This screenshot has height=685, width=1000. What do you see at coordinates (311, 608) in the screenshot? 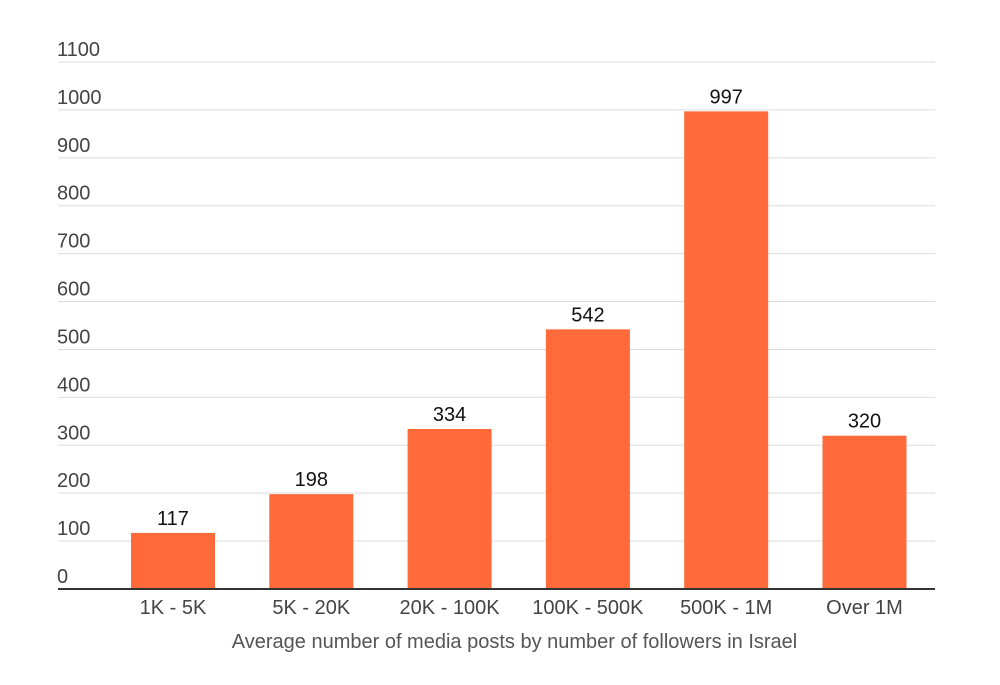
I see `x-tick-label: 5K - 20K` at bounding box center [311, 608].